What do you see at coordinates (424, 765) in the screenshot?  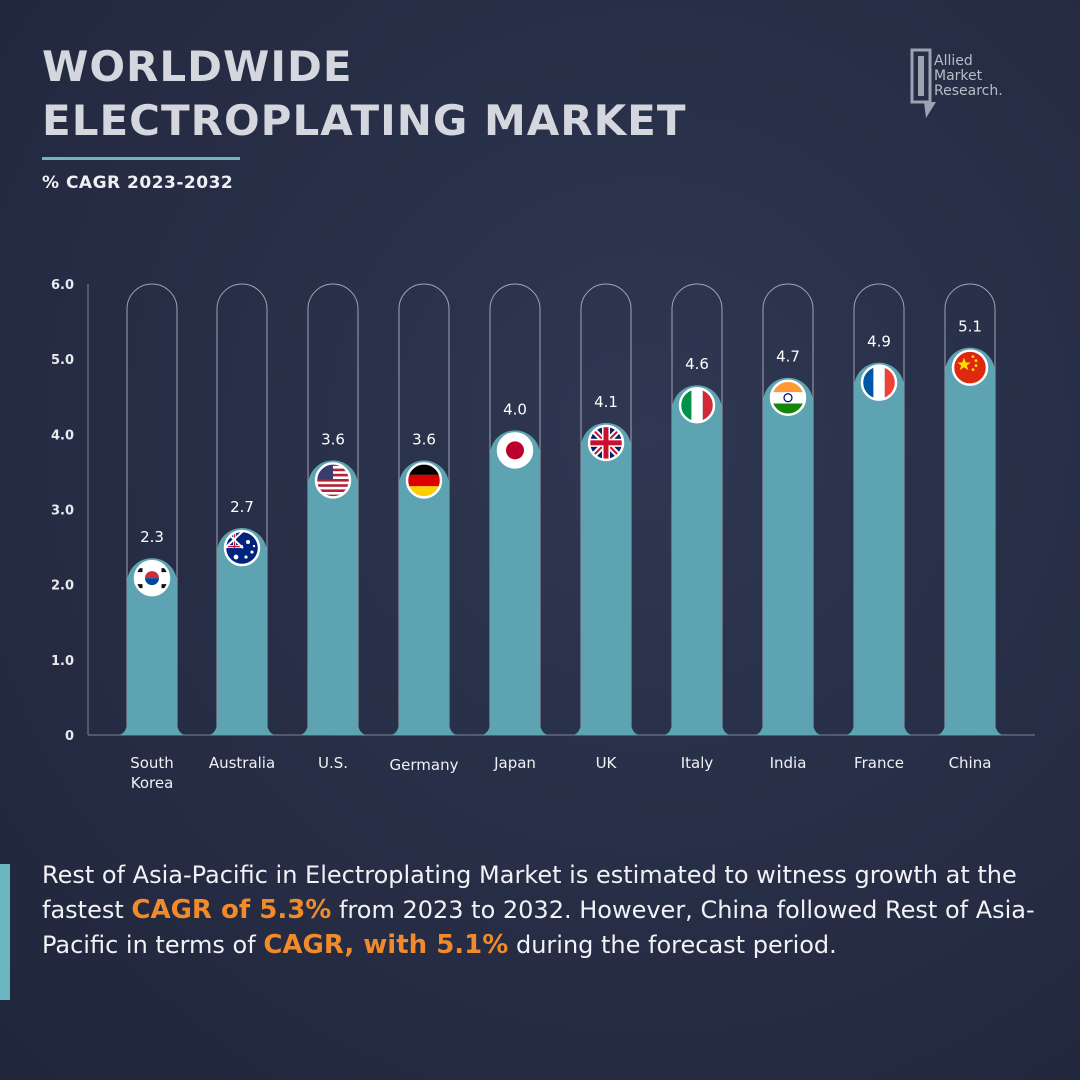 I see `x-tick-label: Germany` at bounding box center [424, 765].